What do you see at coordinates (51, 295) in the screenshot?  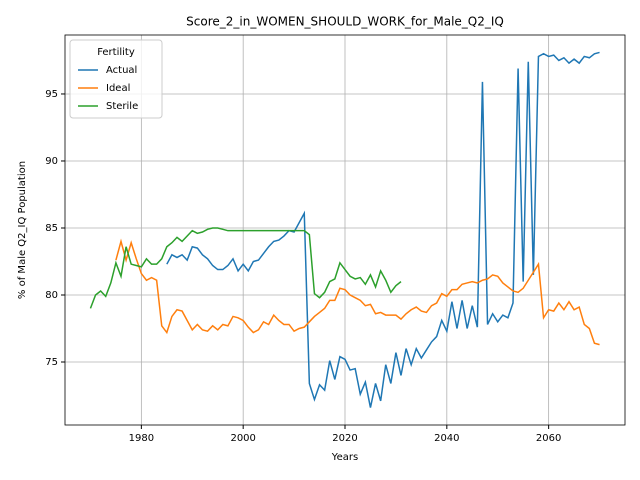 I see `y-tick-label: 80` at bounding box center [51, 295].